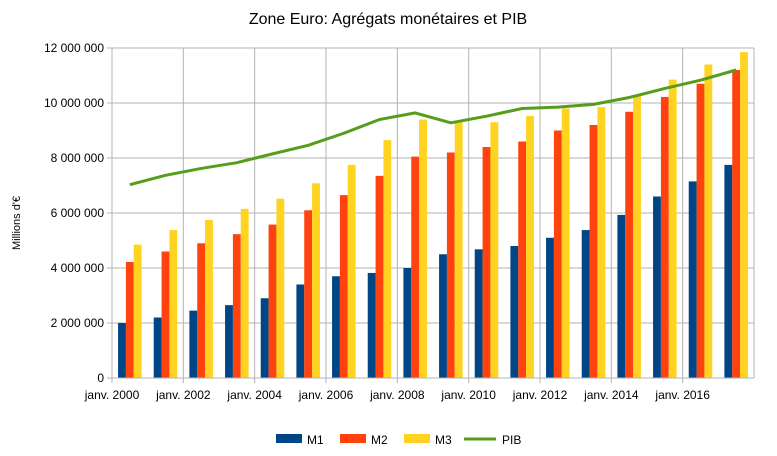 This screenshot has width=777, height=456. Describe the element at coordinates (388, 19) in the screenshot. I see `chart-title: Zone Euro: Agrégats monétaires et PIB` at that location.